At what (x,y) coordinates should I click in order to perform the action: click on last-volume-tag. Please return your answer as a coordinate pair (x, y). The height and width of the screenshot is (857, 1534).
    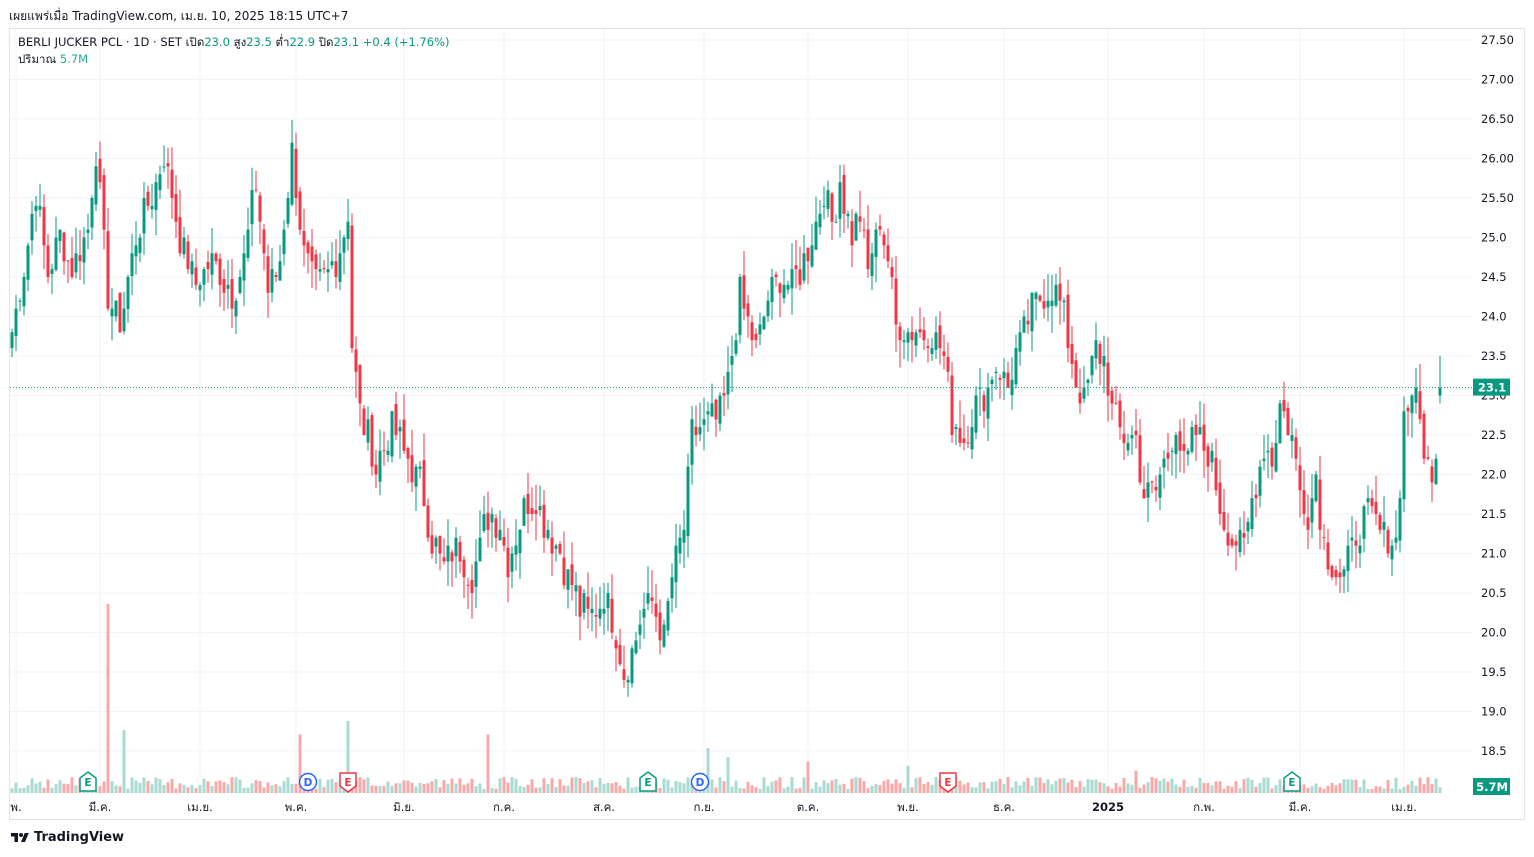
    Looking at the image, I should click on (1491, 786).